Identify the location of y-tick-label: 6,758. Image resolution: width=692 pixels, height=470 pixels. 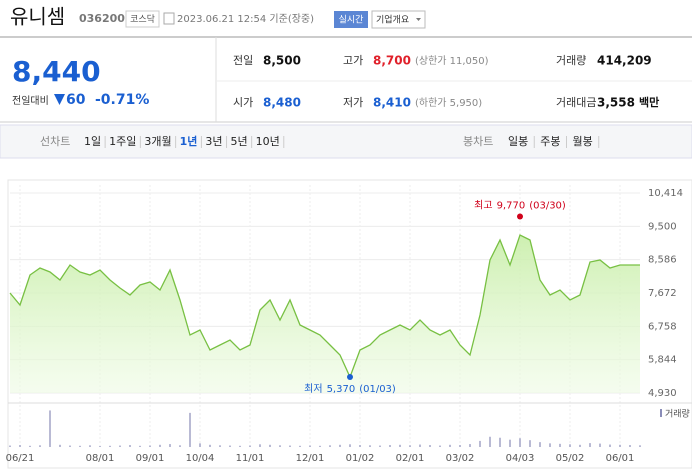
(662, 326).